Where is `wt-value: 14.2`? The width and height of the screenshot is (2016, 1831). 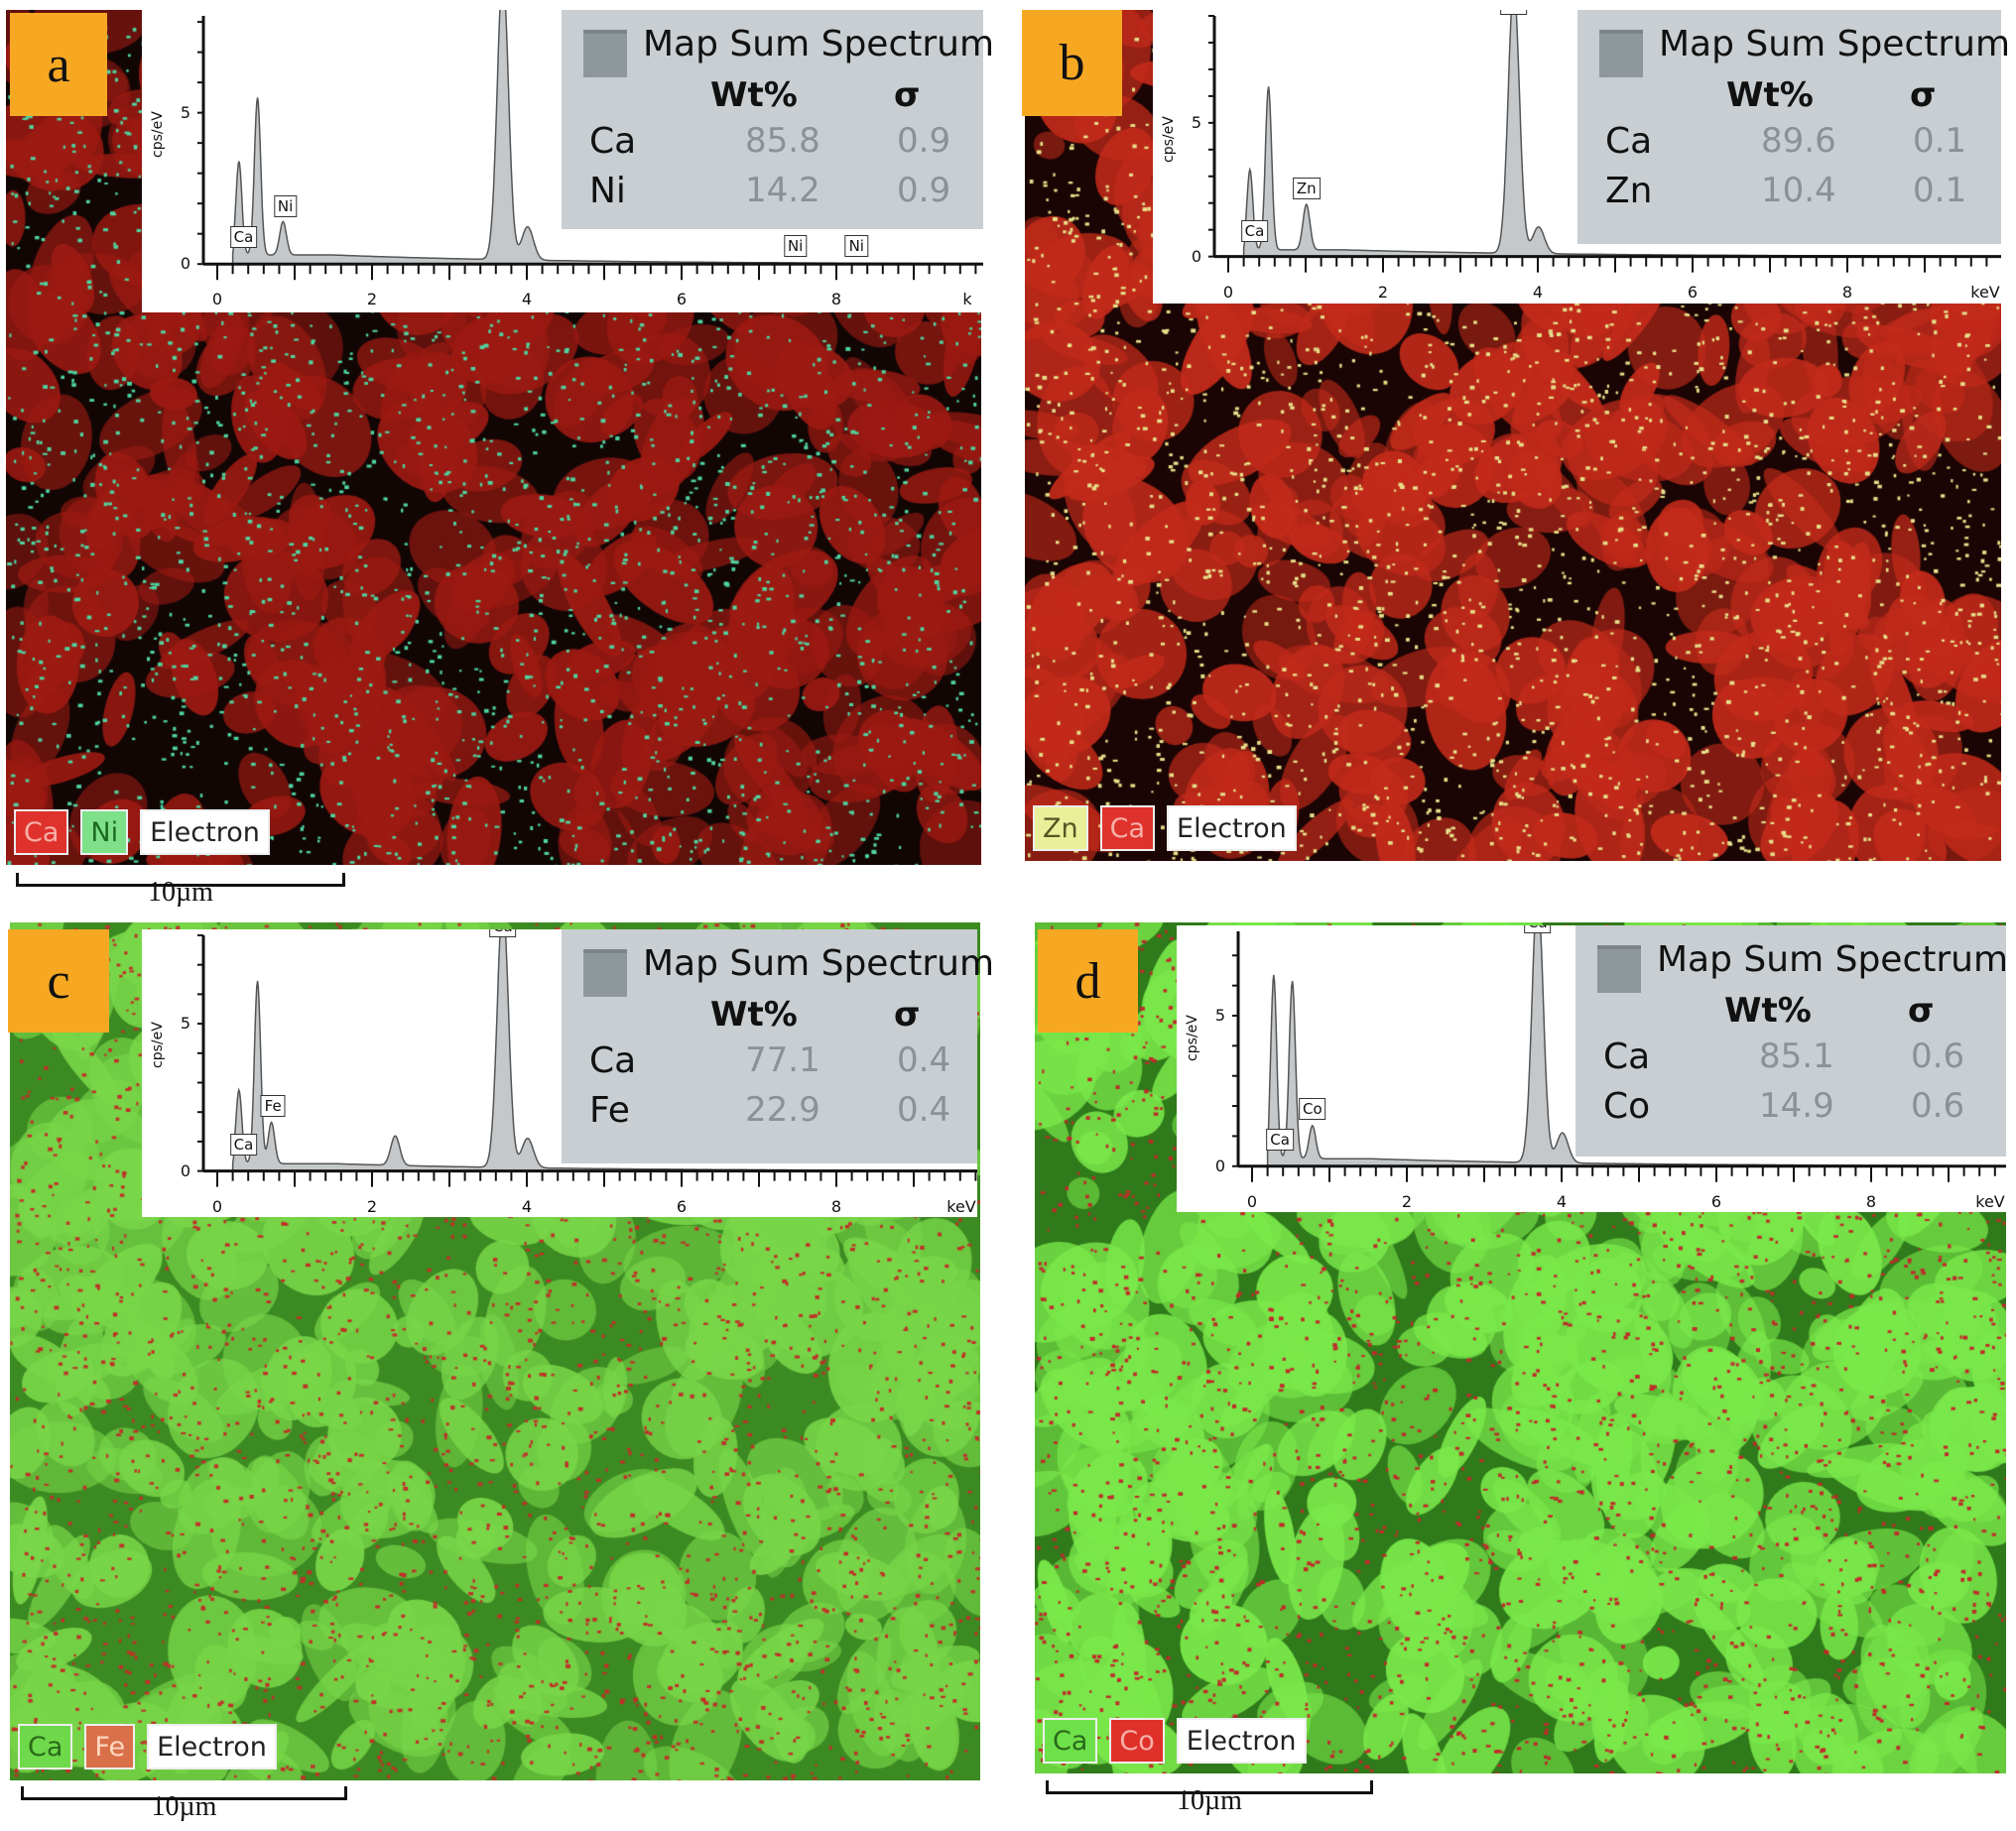 wt-value: 14.2 is located at coordinates (782, 190).